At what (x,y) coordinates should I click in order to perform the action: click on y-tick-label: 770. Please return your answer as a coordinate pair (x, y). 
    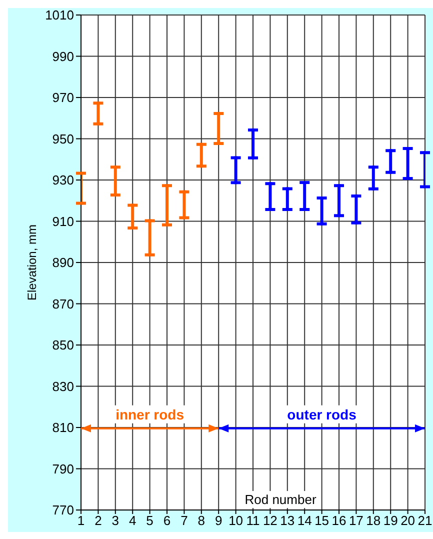
    Looking at the image, I should click on (63, 510).